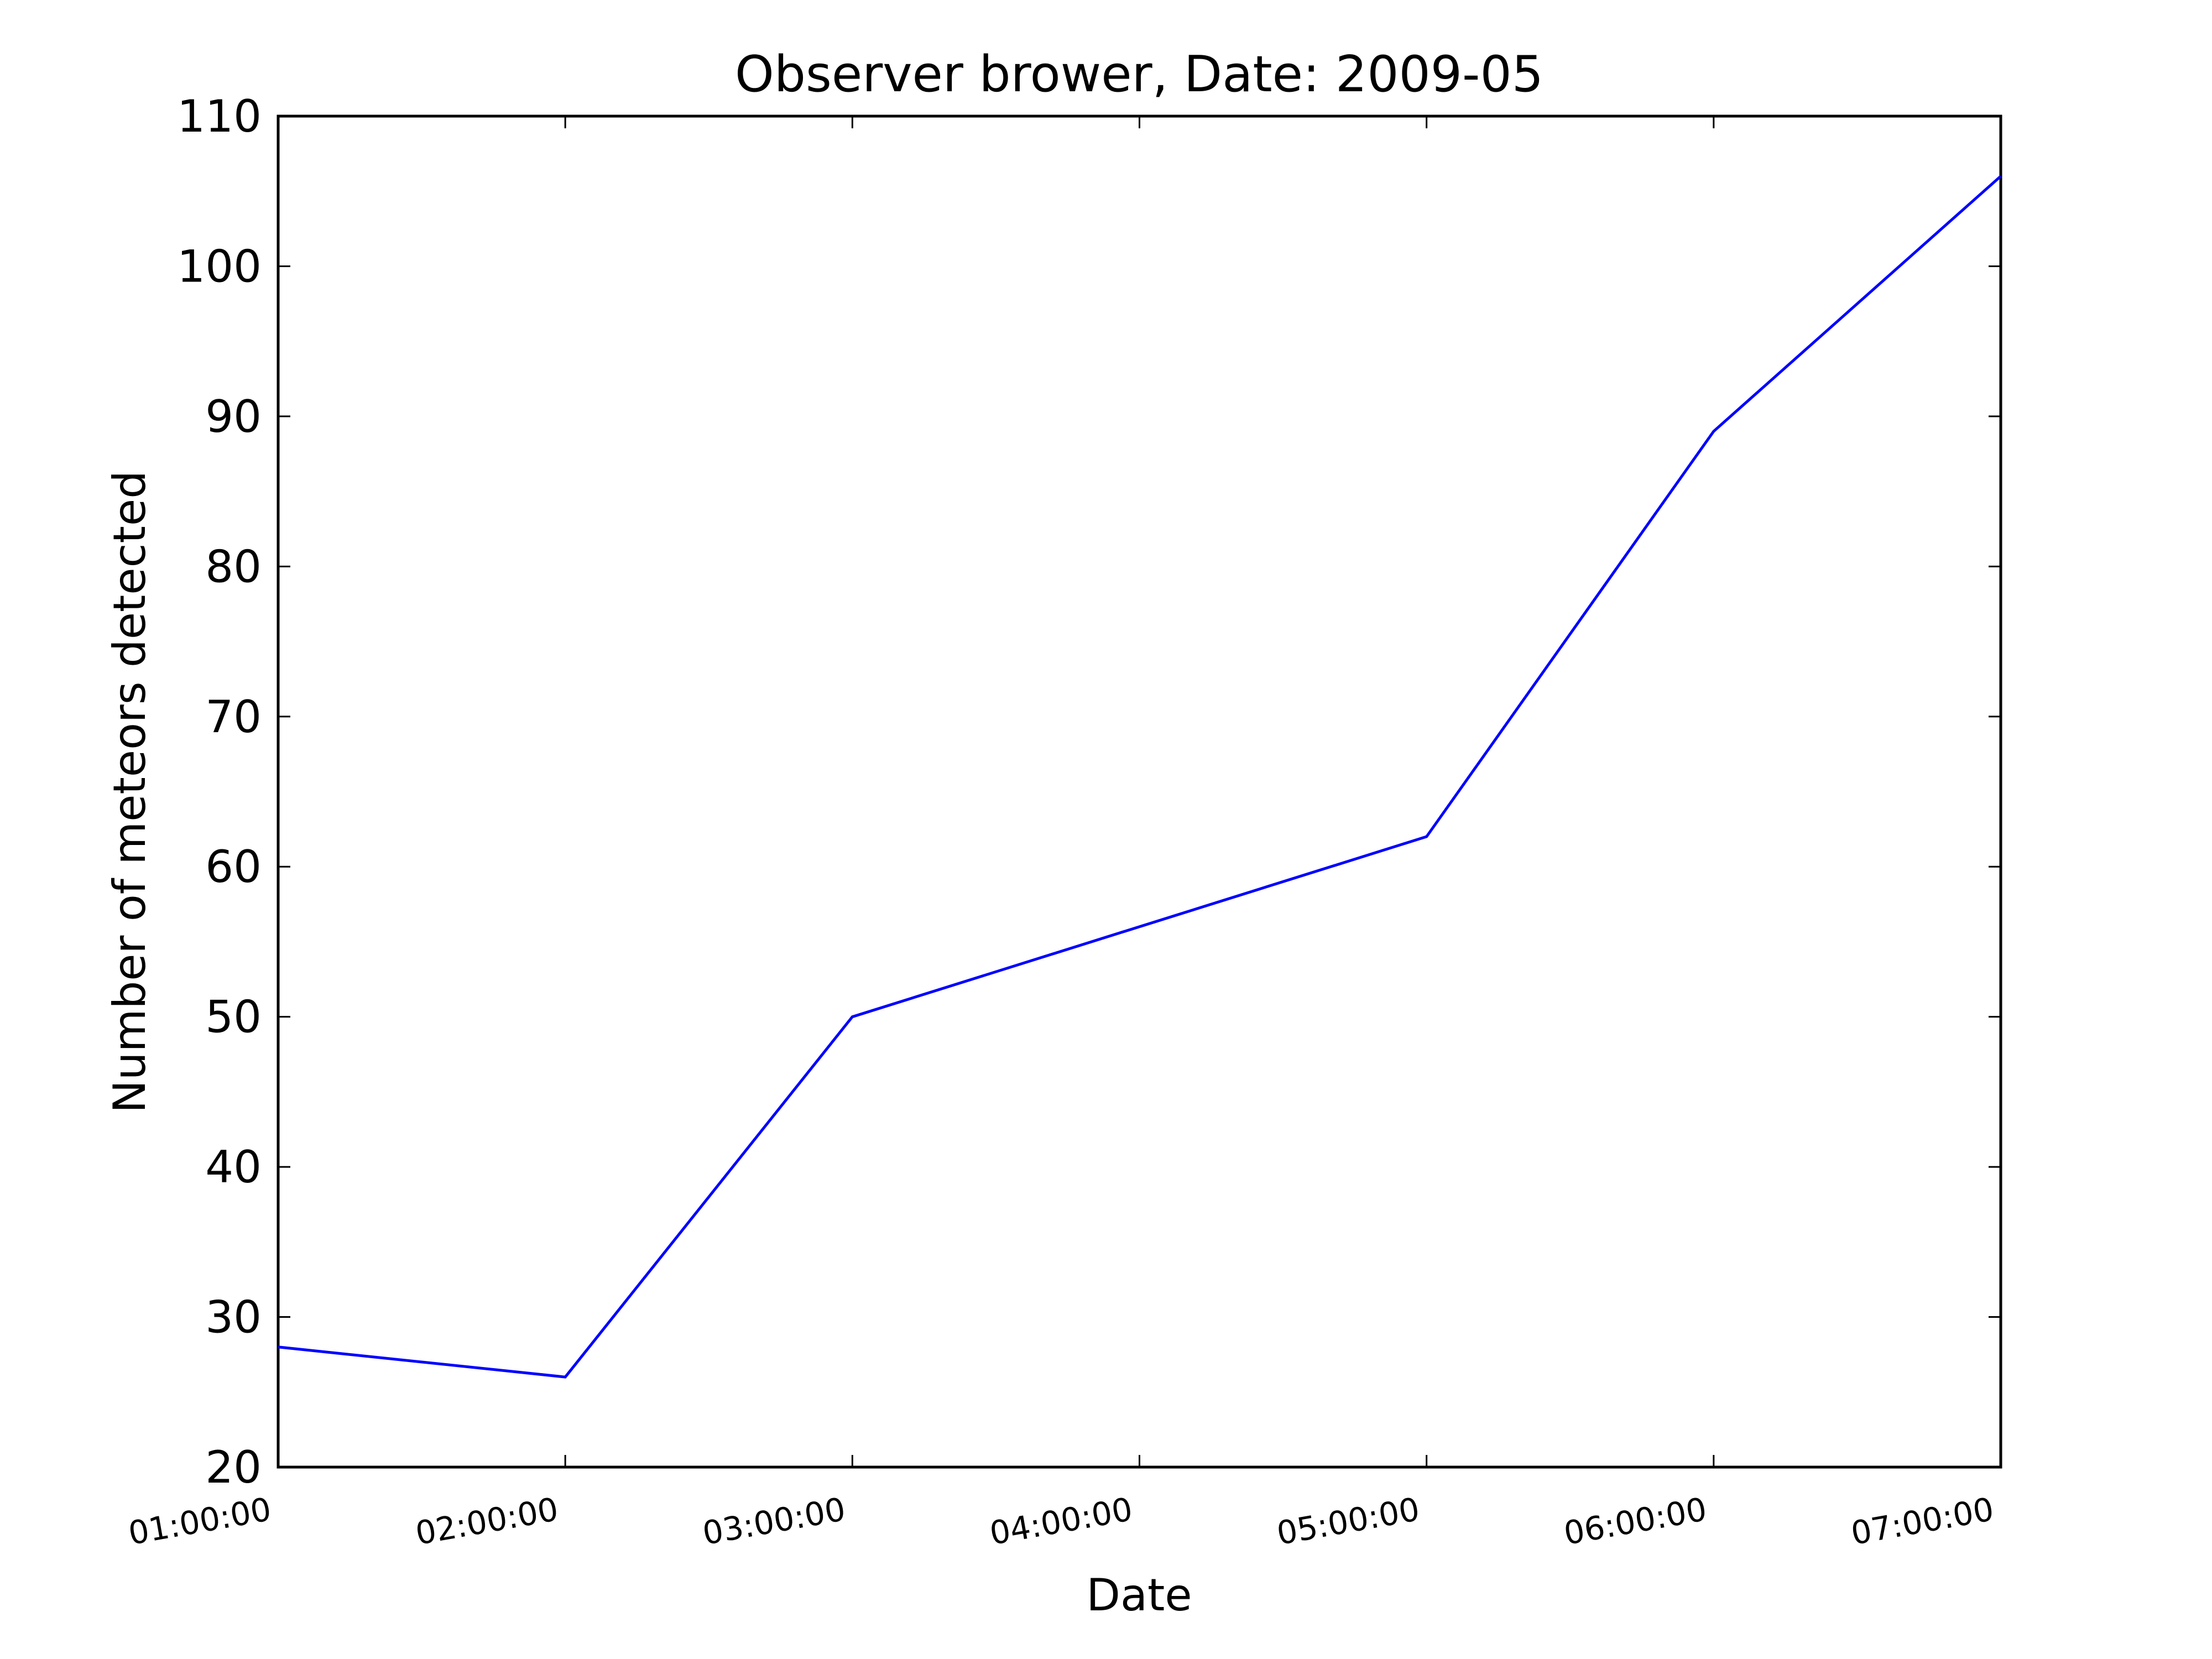 Image resolution: width=2212 pixels, height=1659 pixels. What do you see at coordinates (234, 717) in the screenshot?
I see `y-tick-label: 70` at bounding box center [234, 717].